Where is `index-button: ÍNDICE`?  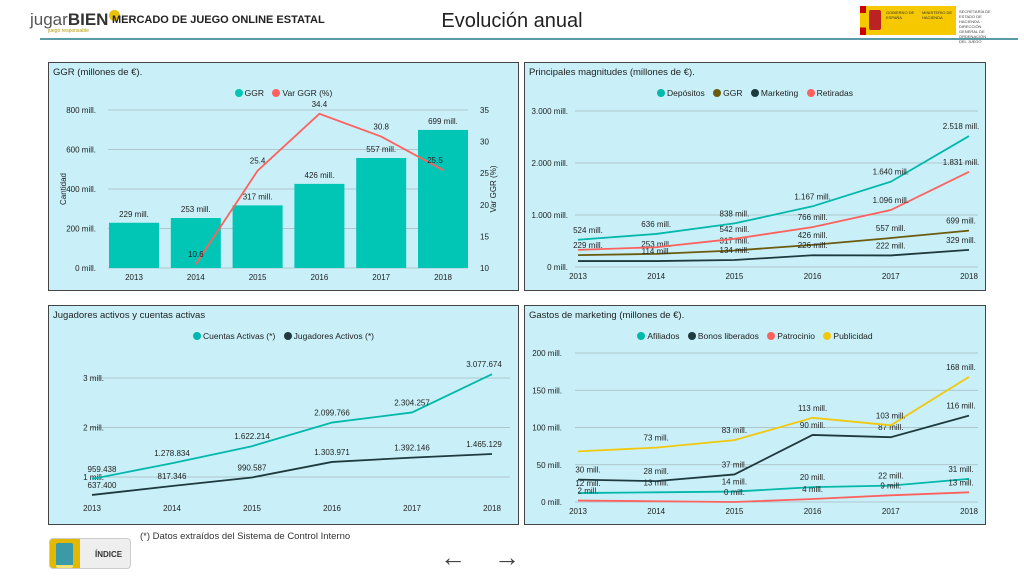
index-button: ÍNDICE is located at coordinates (90, 553).